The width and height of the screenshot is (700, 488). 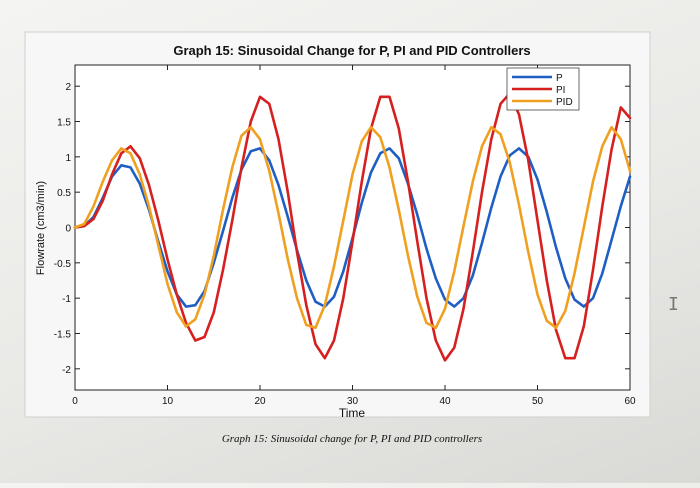 I want to click on legend-label-pi: PI, so click(x=560, y=90).